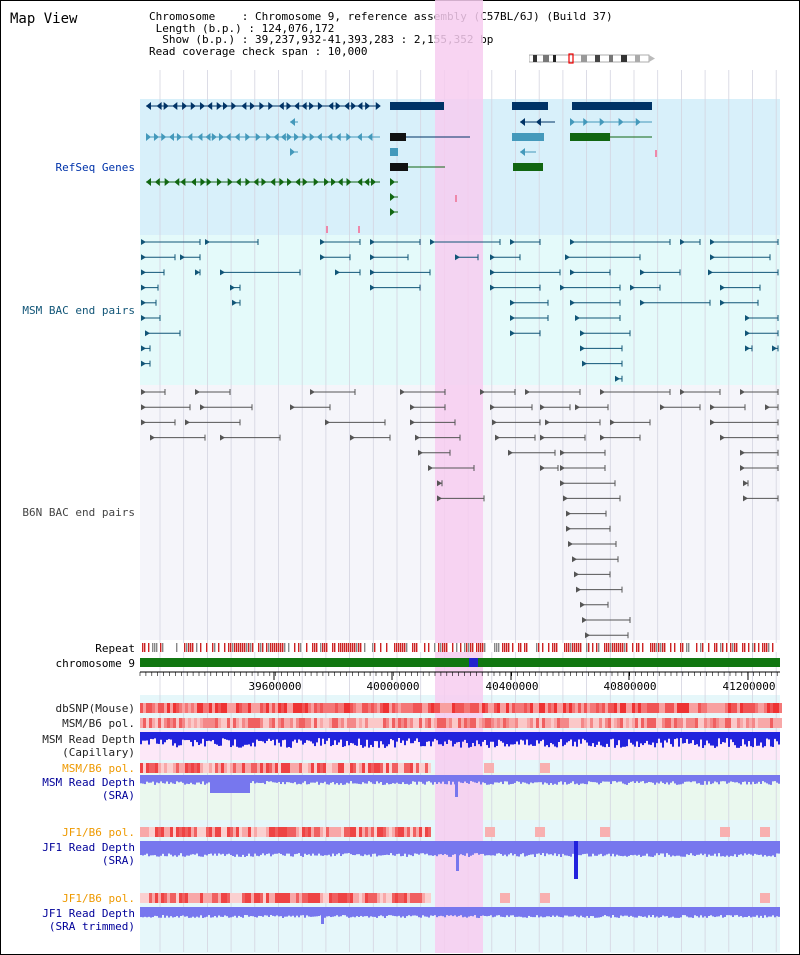 This screenshot has width=800, height=955. I want to click on ruler-tick-label: 39600000, so click(275, 686).